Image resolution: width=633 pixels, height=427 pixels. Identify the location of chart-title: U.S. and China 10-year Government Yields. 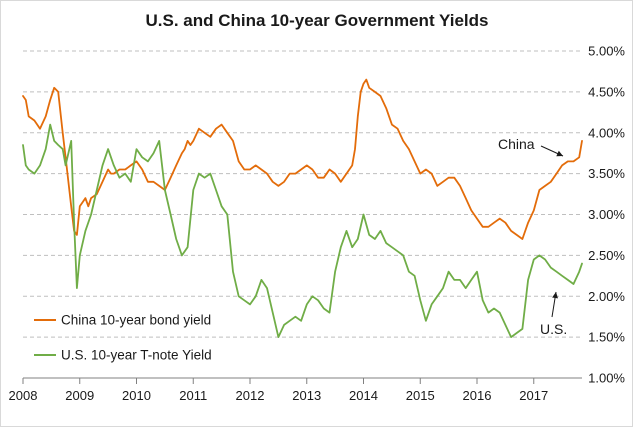
(317, 20).